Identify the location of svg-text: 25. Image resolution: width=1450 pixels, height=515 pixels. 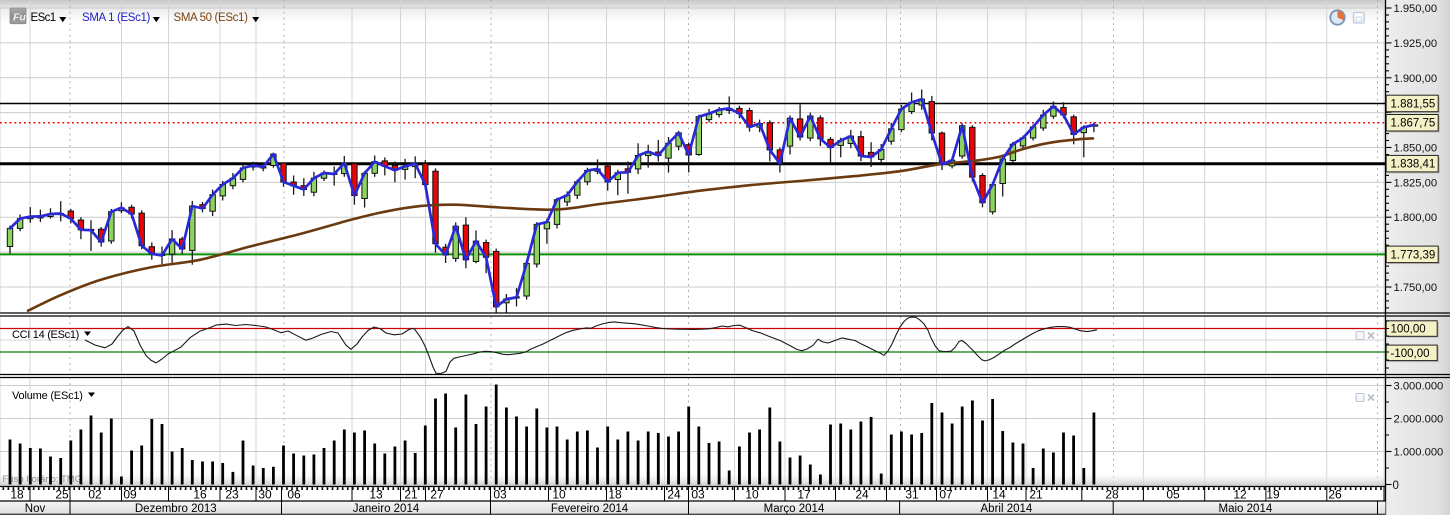
(62, 495).